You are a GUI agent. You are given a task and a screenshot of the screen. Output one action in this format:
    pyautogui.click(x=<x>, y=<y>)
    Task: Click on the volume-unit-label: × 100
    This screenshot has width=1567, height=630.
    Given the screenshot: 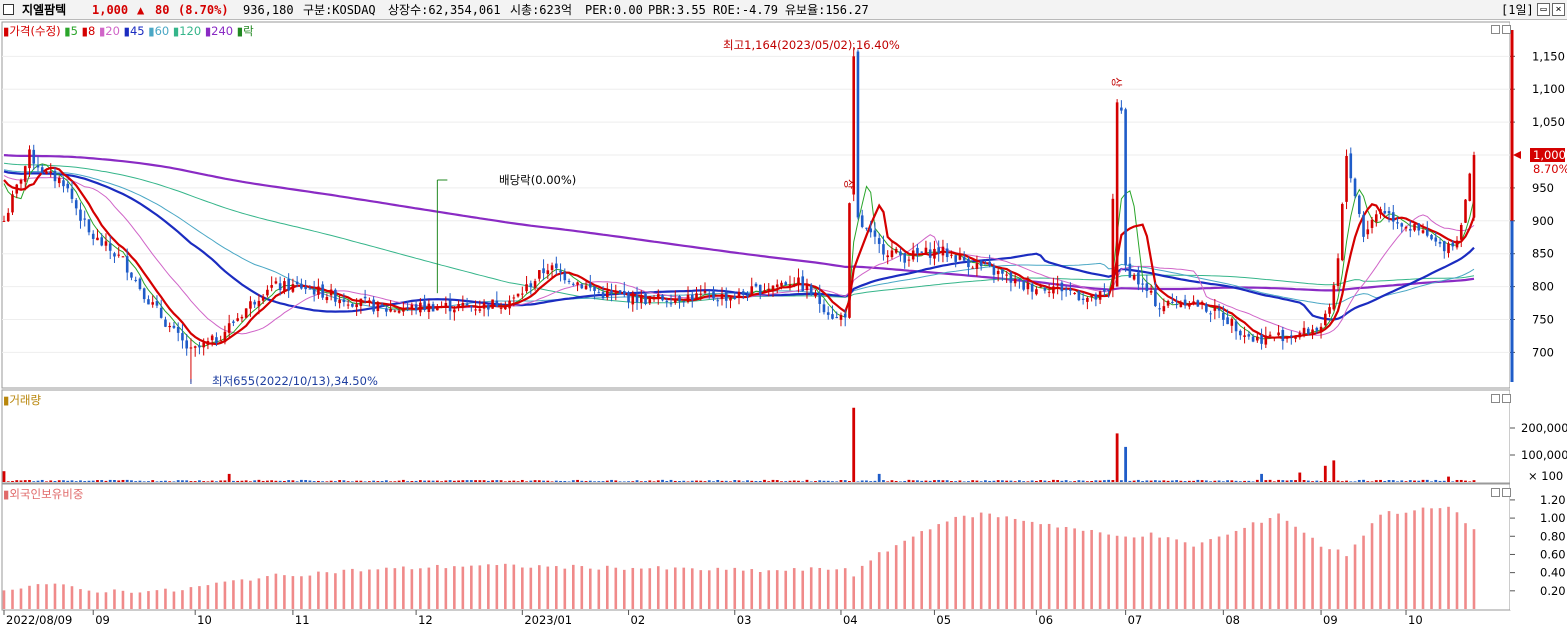 What is the action you would take?
    pyautogui.click(x=1545, y=476)
    